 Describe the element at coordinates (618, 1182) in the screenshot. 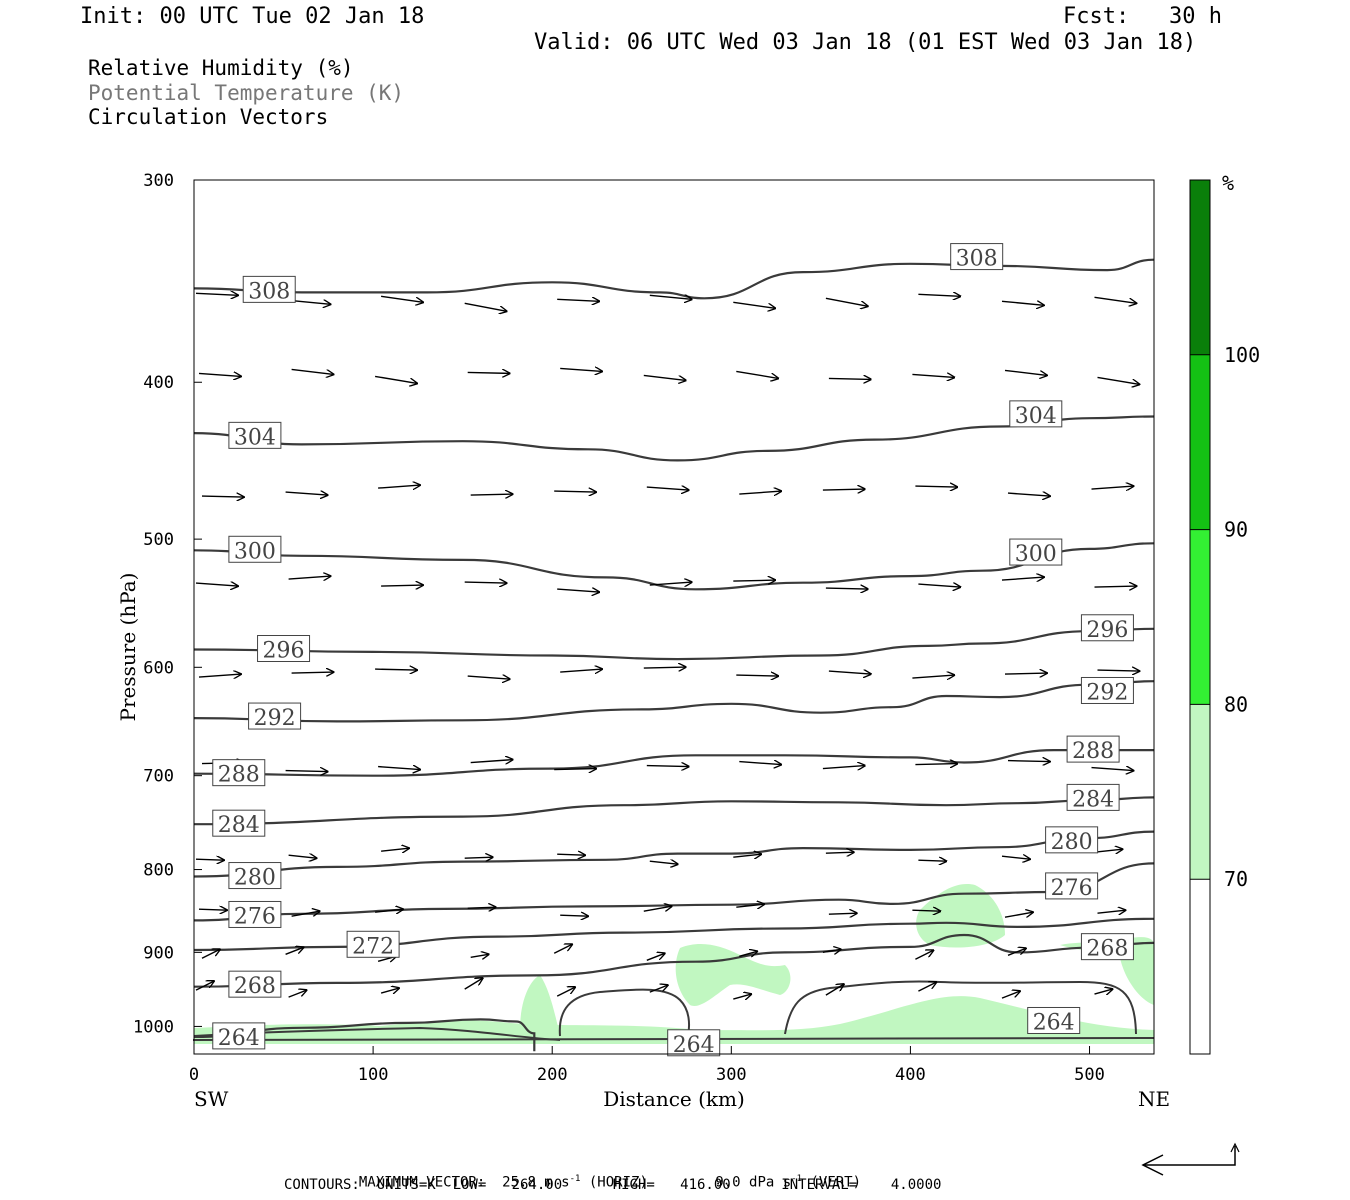

I see `max-vector-horiz-tag: (HORIZ)` at that location.